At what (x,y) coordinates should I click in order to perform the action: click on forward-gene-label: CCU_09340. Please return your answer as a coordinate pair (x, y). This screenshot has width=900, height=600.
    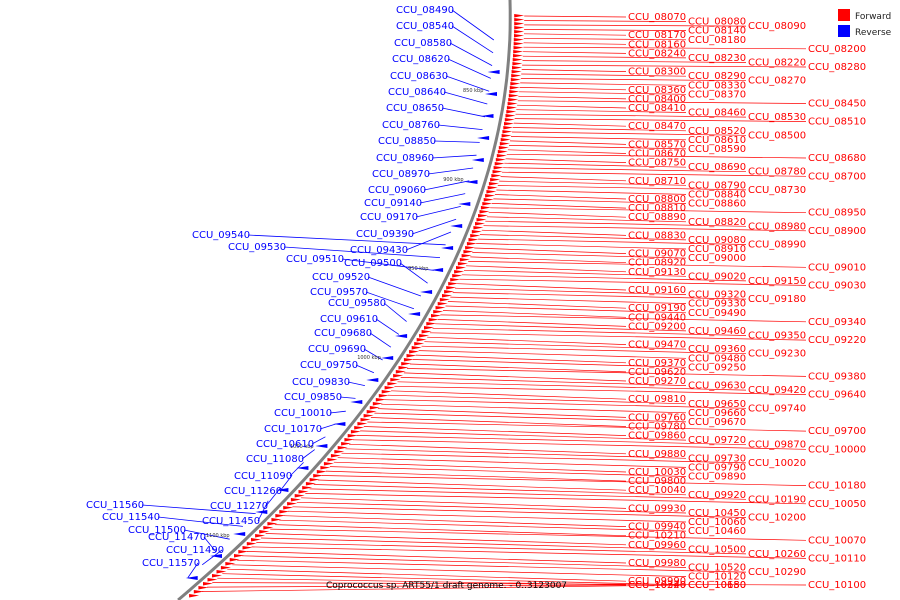
    Looking at the image, I should click on (837, 322).